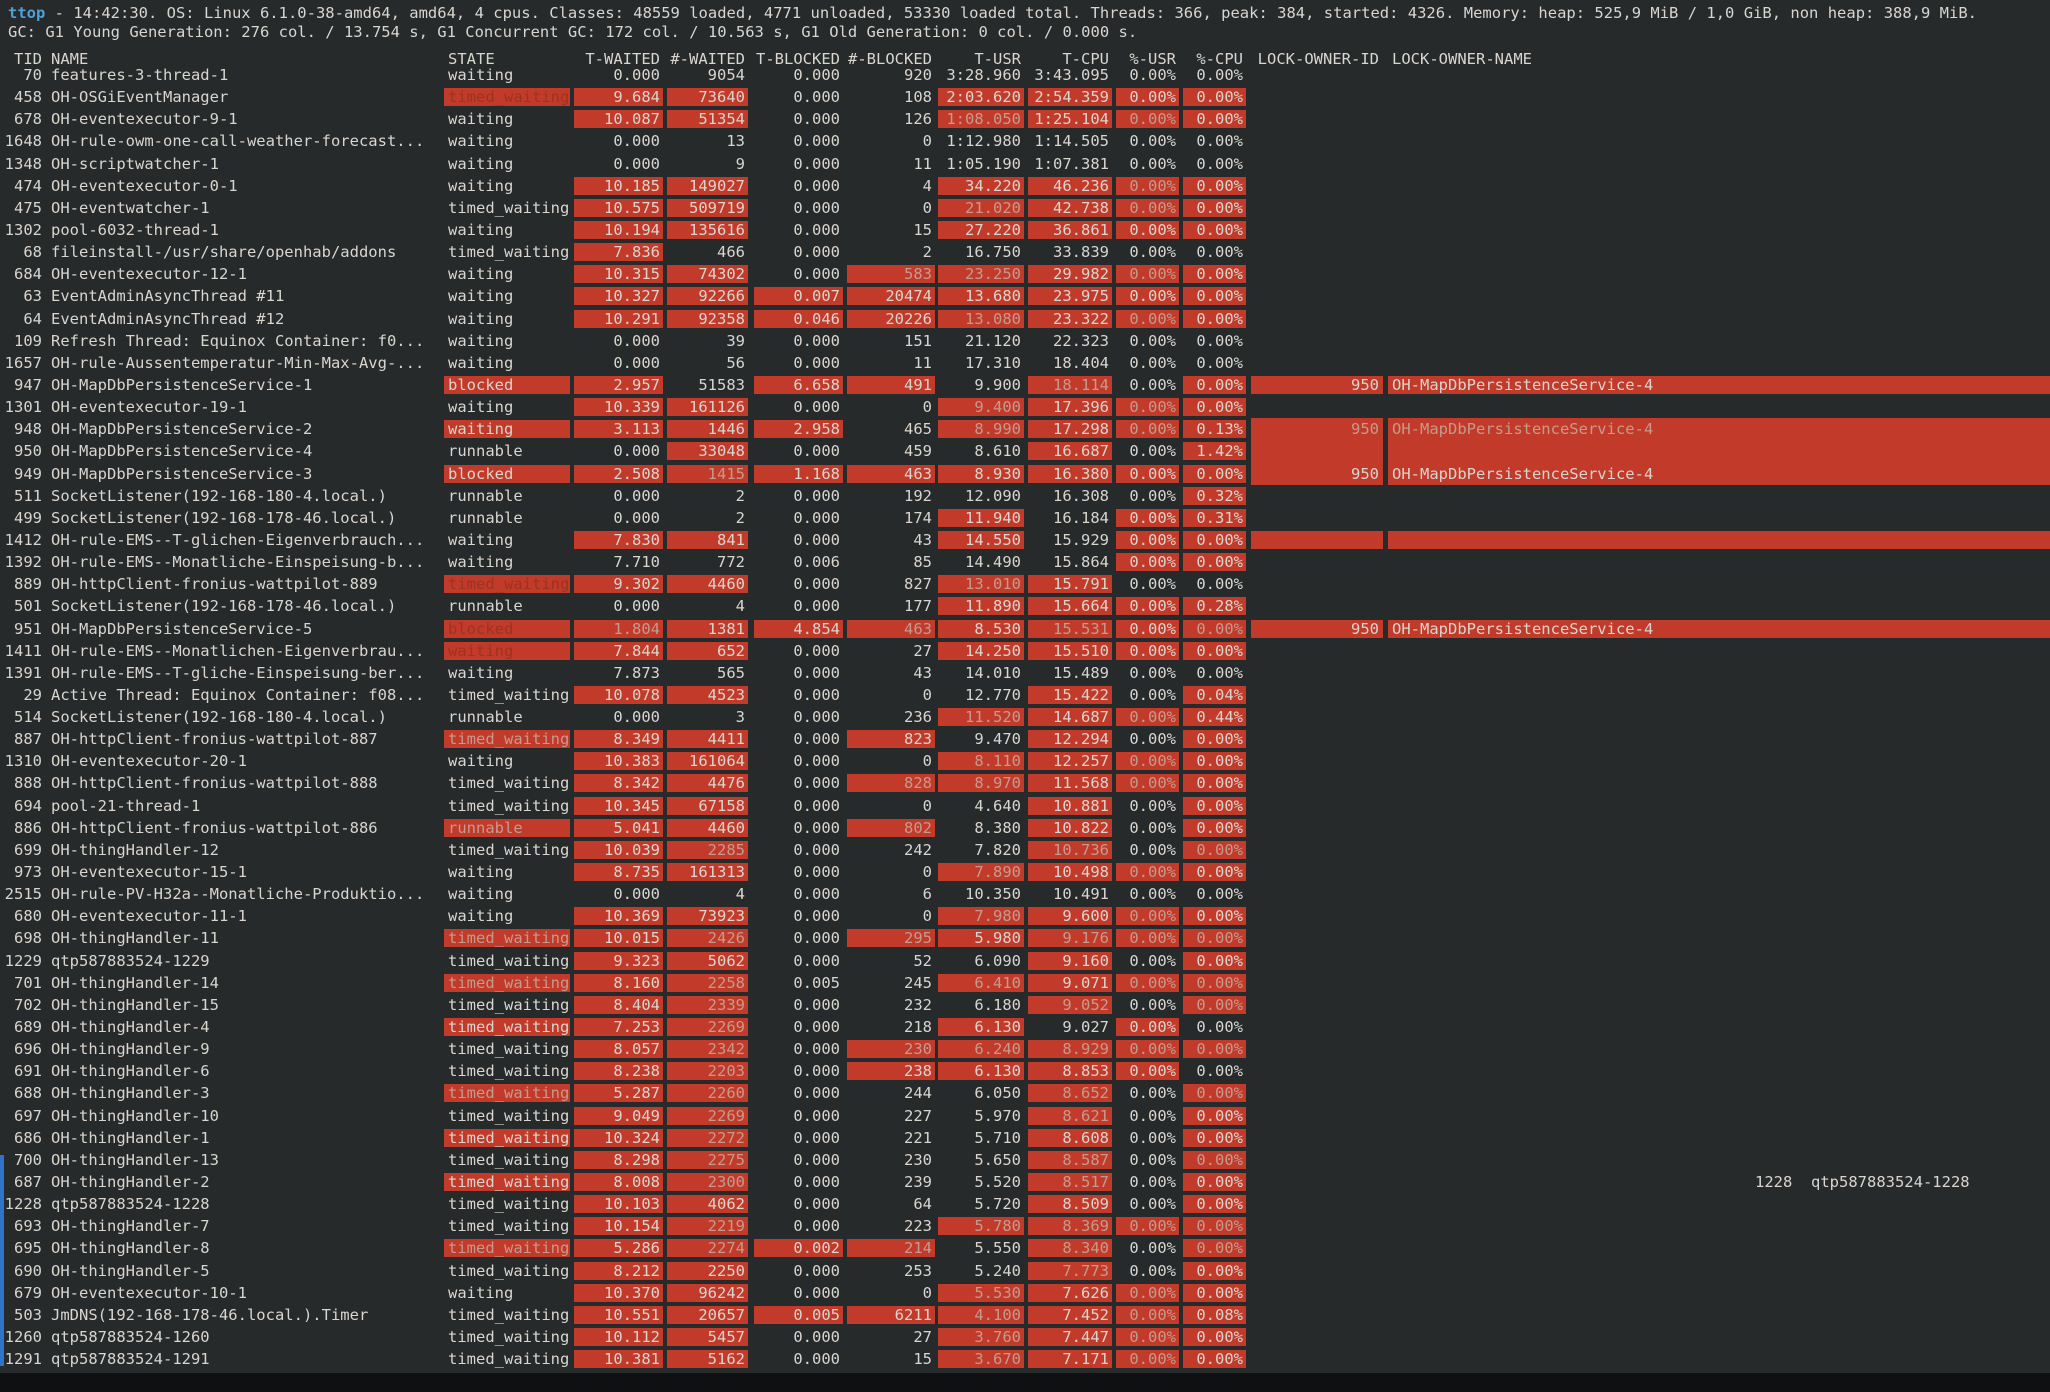 This screenshot has height=1392, width=2050. Describe the element at coordinates (618, 1248) in the screenshot. I see `cell-t-waited: 5.286` at that location.